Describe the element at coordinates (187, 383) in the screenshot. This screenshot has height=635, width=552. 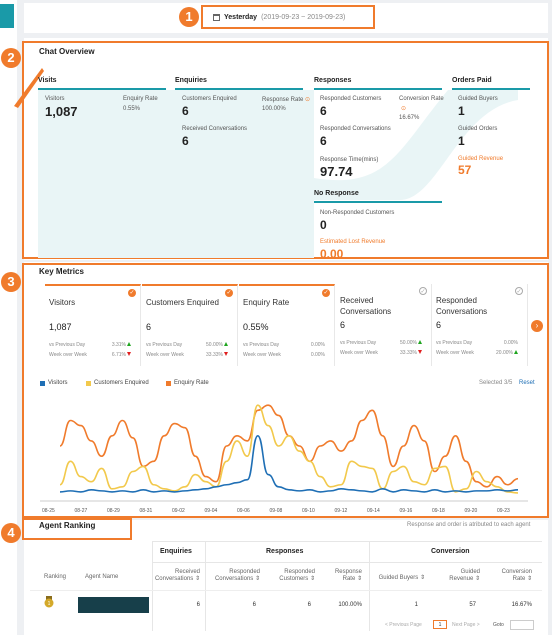
I see `legend-item: Enquiry Rate` at that location.